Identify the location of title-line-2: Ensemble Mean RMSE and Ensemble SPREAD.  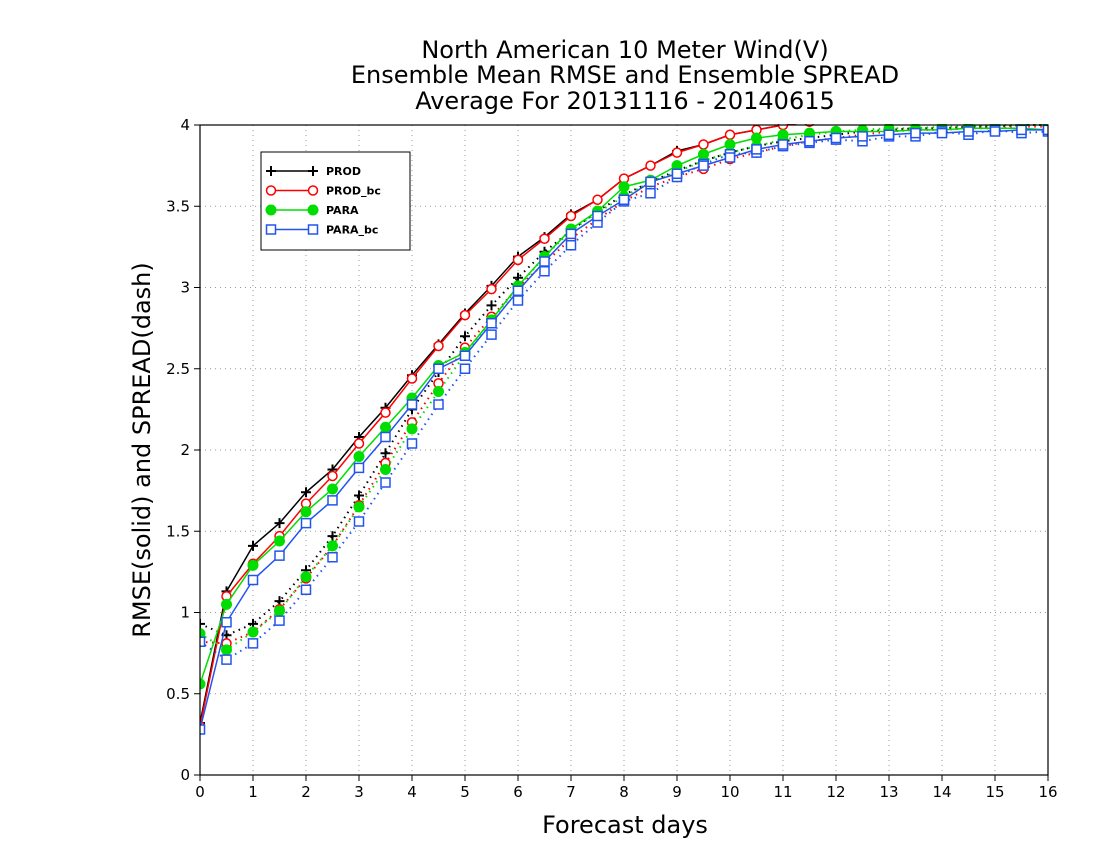
(625, 75).